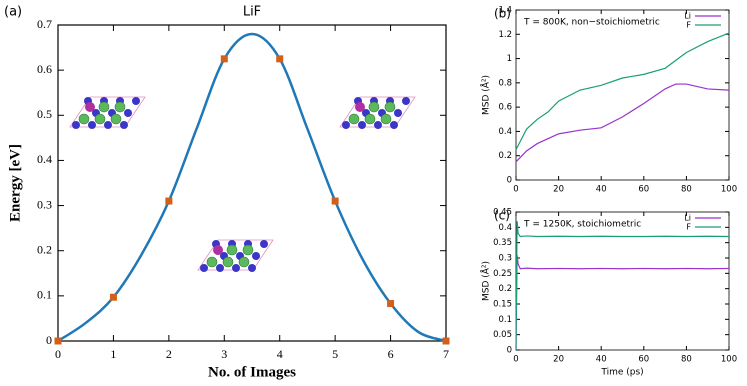 This screenshot has height=386, width=747. Describe the element at coordinates (621, 373) in the screenshot. I see `x-axis-label: Time (ps)` at that location.